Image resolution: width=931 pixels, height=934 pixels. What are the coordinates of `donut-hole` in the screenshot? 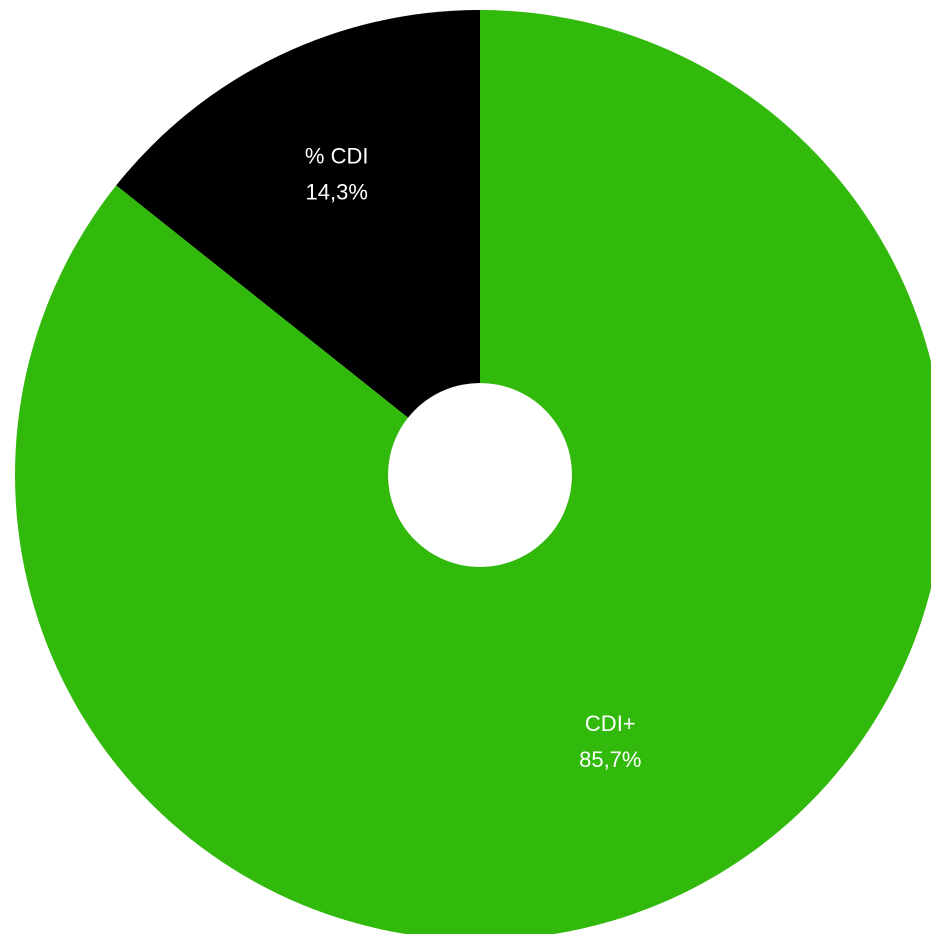 It's located at (480, 475).